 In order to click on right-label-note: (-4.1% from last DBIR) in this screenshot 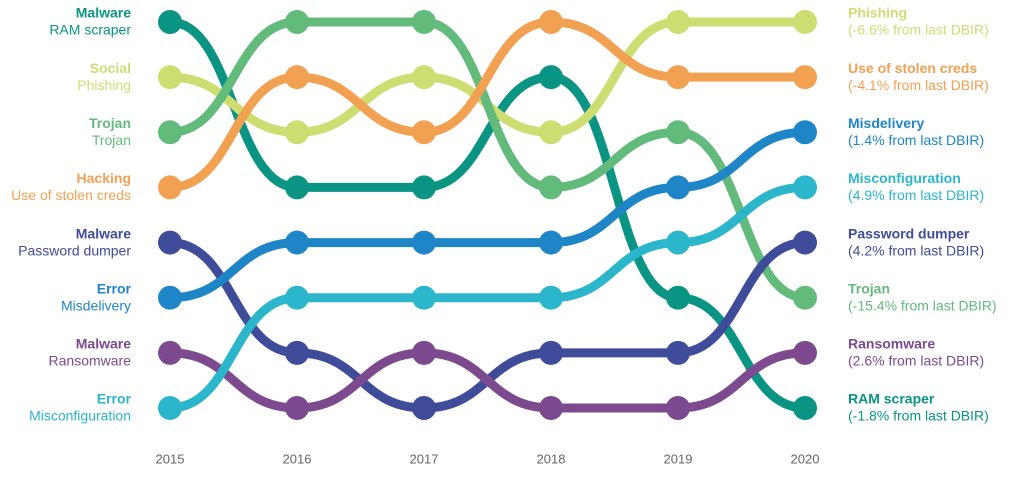, I will do `click(918, 85)`.